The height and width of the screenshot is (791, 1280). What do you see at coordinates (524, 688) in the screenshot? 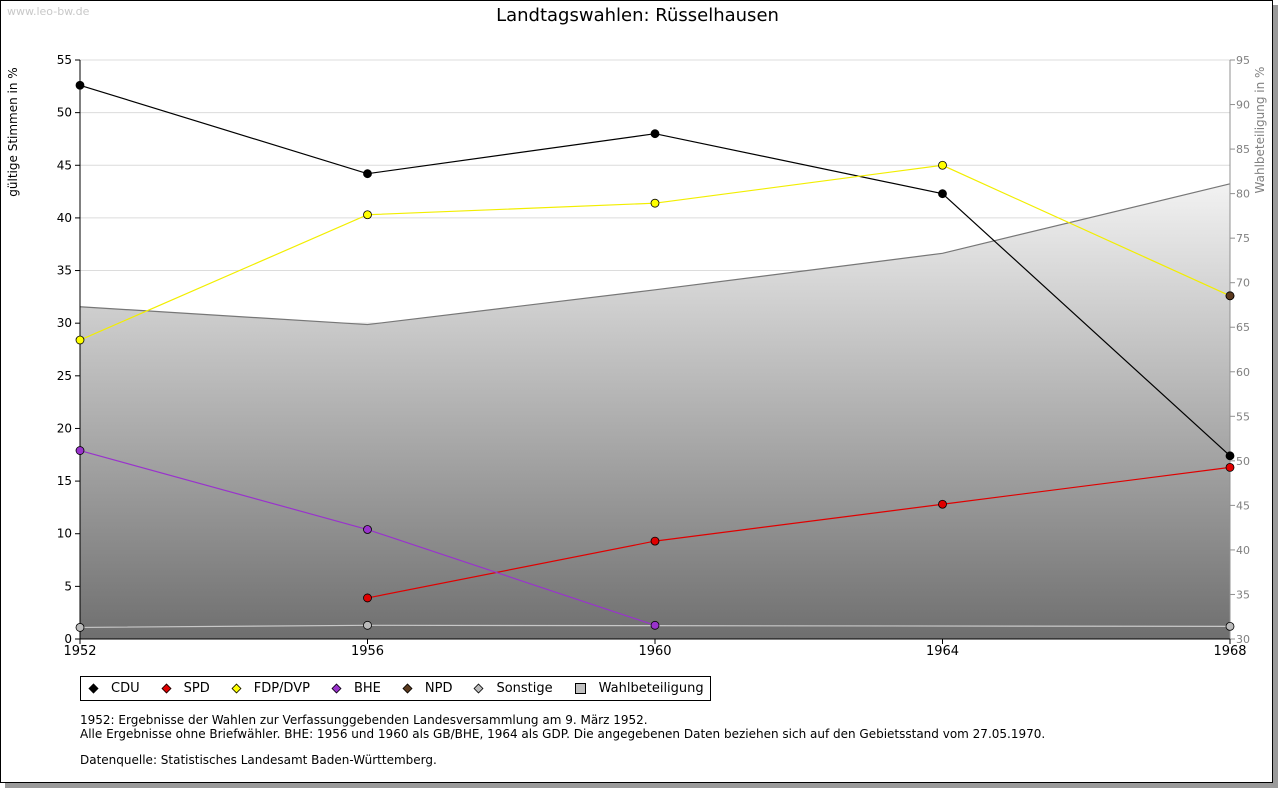
I see `legend-label-sonstige: Sonstige` at bounding box center [524, 688].